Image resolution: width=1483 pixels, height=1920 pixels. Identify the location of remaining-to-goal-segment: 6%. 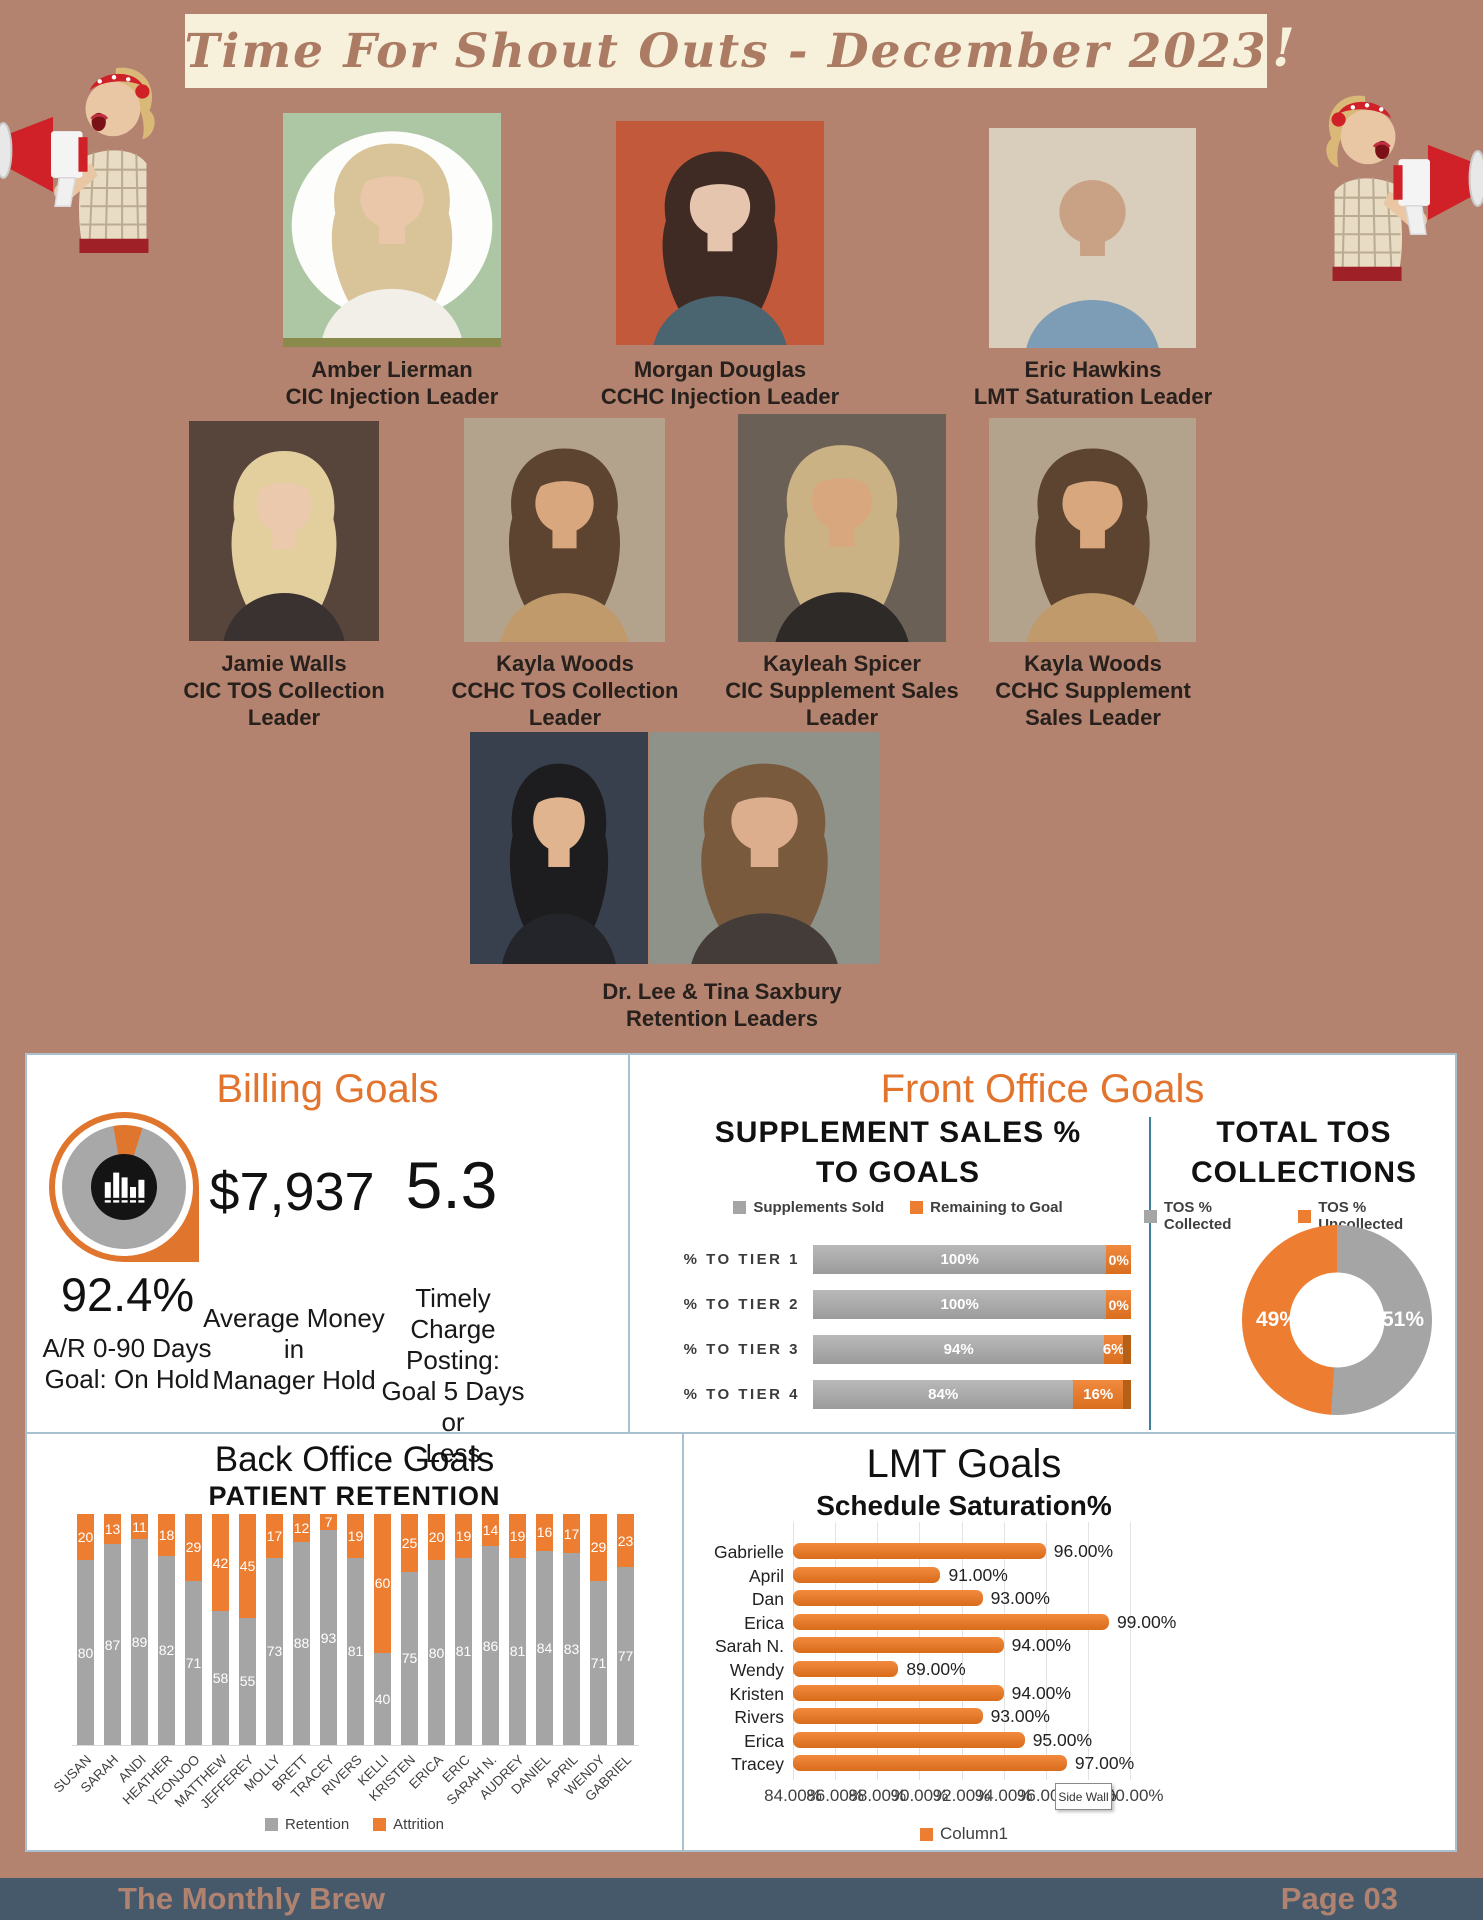
(1114, 1349).